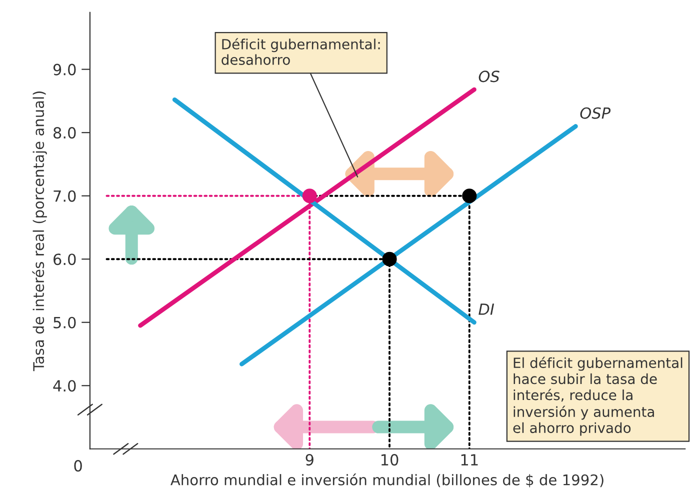 The width and height of the screenshot is (692, 496). What do you see at coordinates (489, 76) in the screenshot?
I see `series-label: OS` at bounding box center [489, 76].